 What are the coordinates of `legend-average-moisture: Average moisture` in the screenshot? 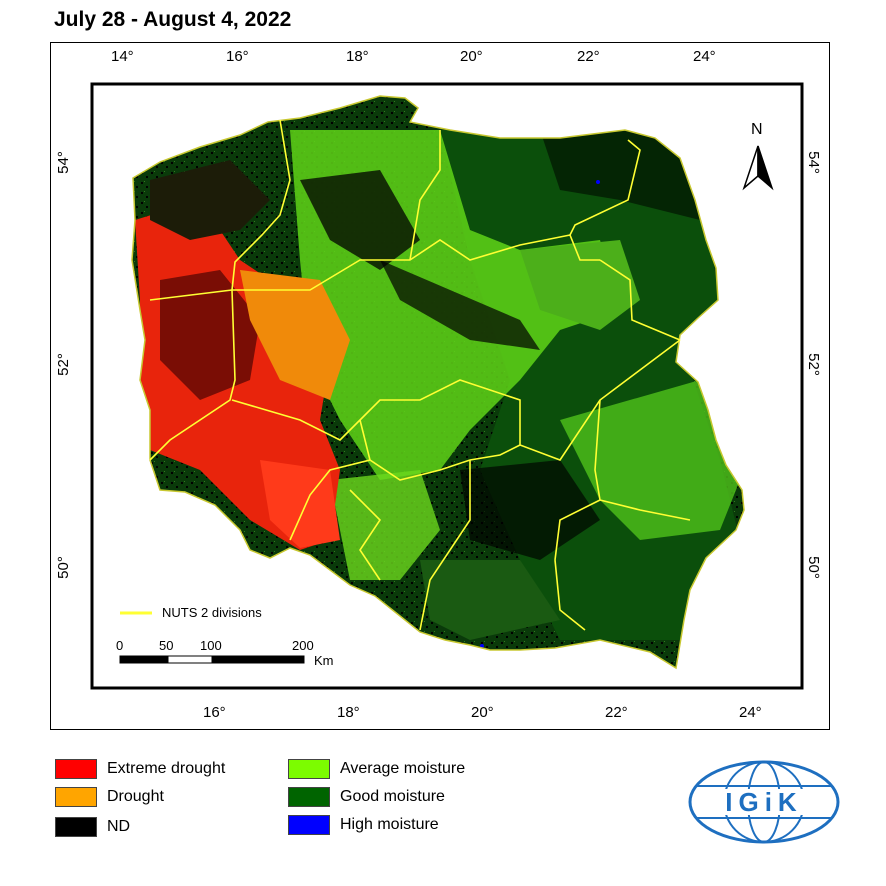 It's located at (376, 769).